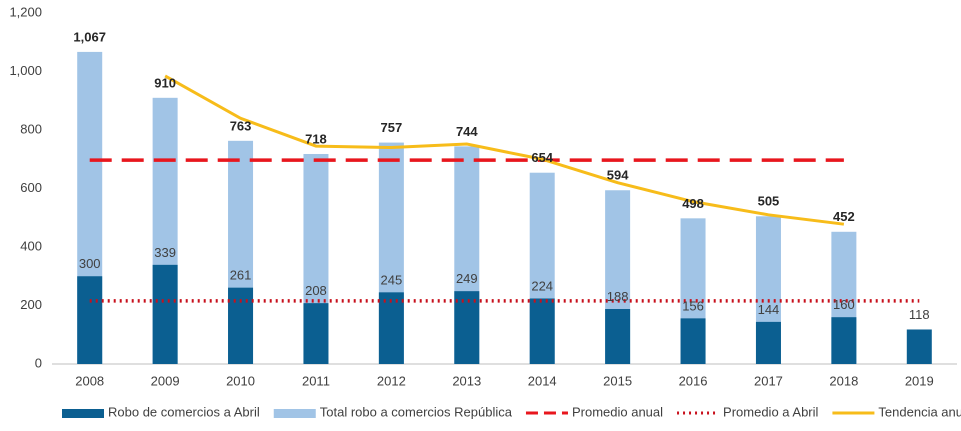 The width and height of the screenshot is (961, 431). What do you see at coordinates (618, 175) in the screenshot?
I see `data-label: 594` at bounding box center [618, 175].